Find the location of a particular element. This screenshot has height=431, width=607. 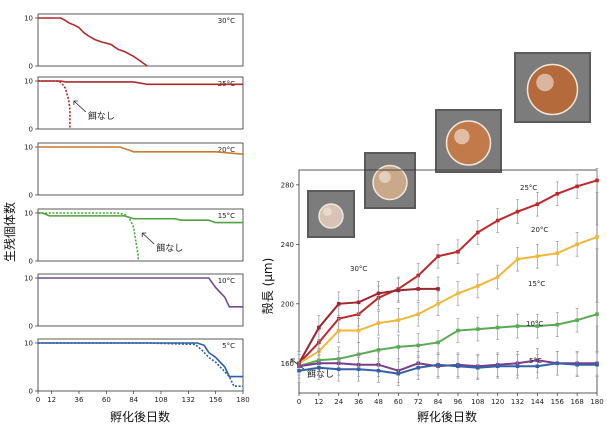

x-tick-label: 72 is located at coordinates (418, 402).